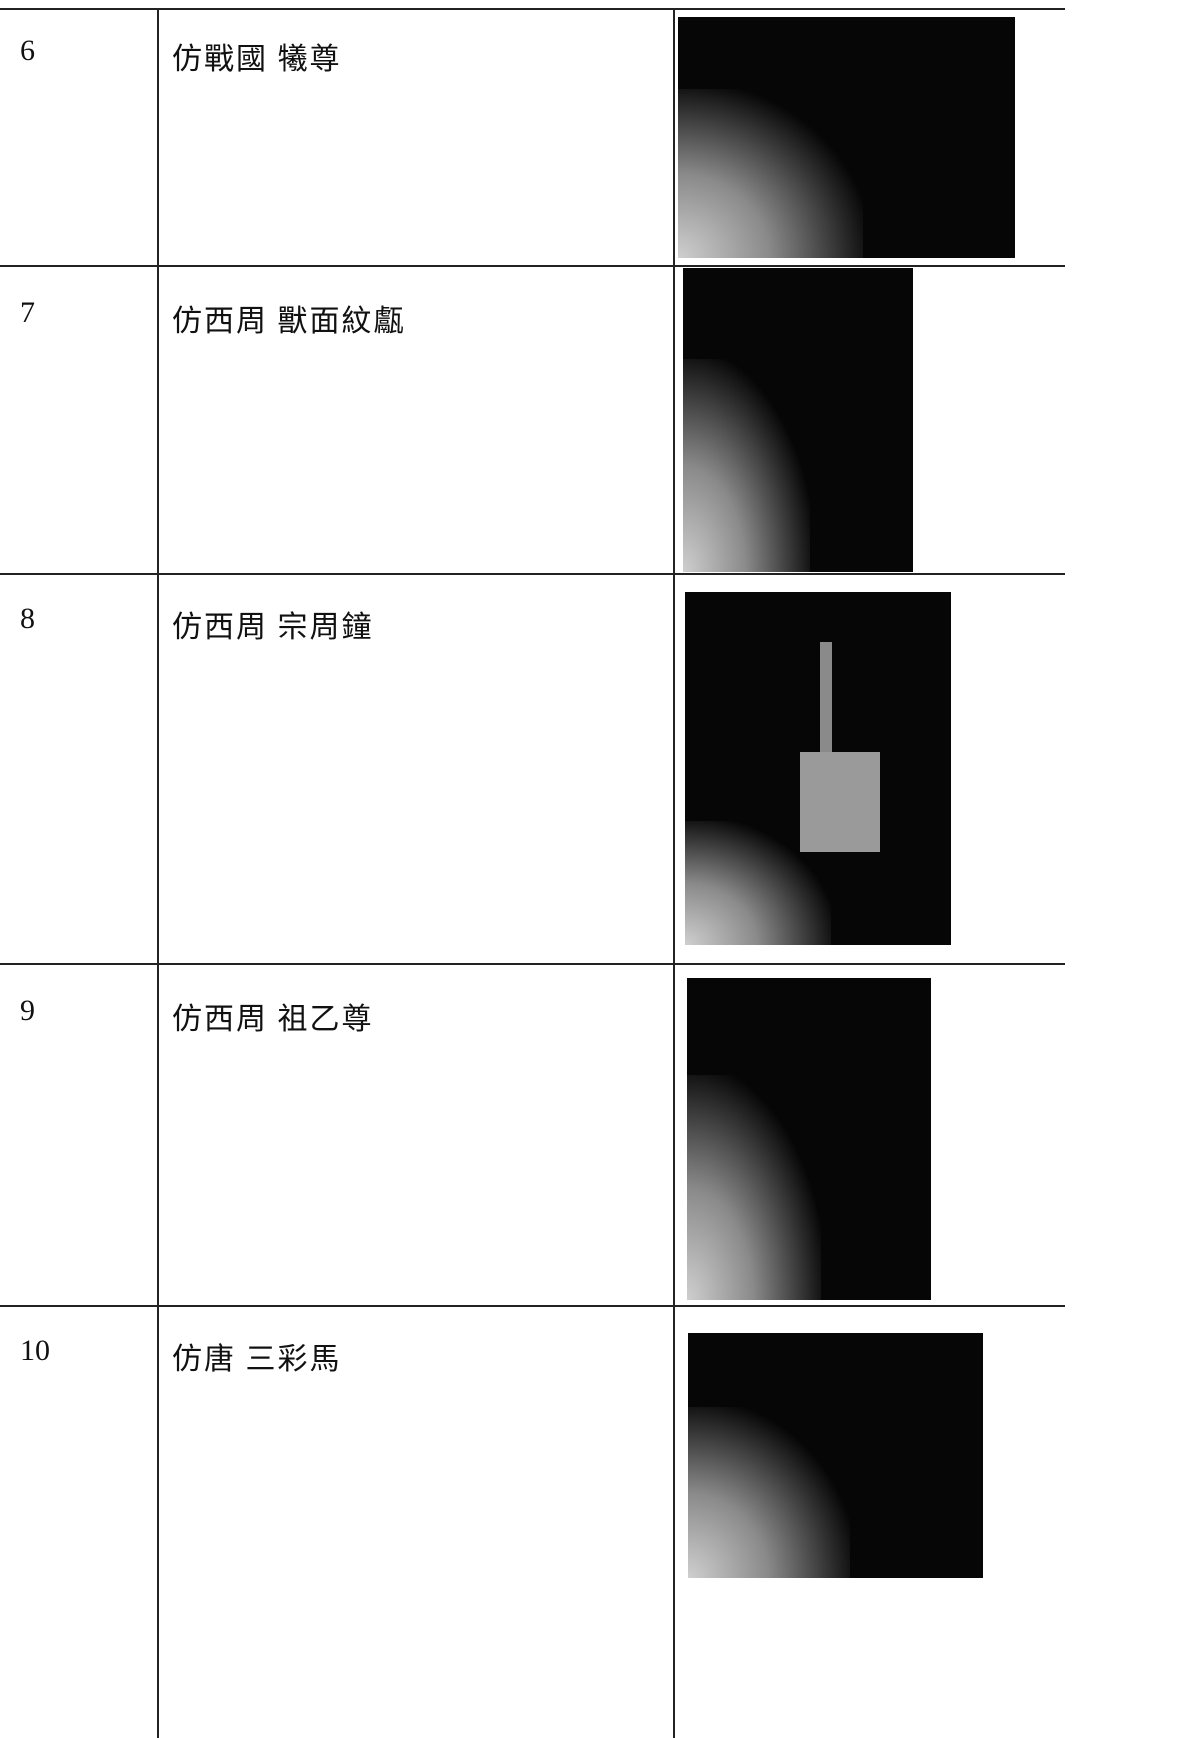 The image size is (1181, 1738). Describe the element at coordinates (27, 618) in the screenshot. I see `row-number: 8` at that location.